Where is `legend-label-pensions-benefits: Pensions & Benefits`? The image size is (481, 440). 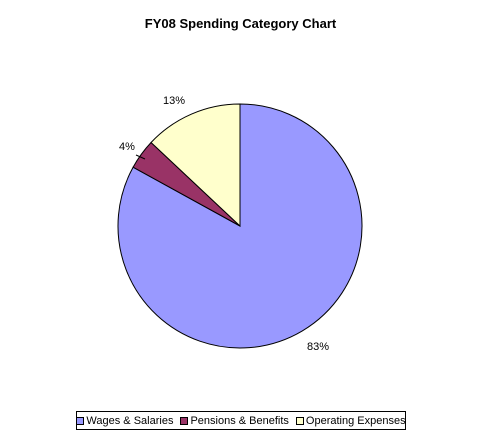
legend-label-pensions-benefits: Pensions & Benefits is located at coordinates (239, 420).